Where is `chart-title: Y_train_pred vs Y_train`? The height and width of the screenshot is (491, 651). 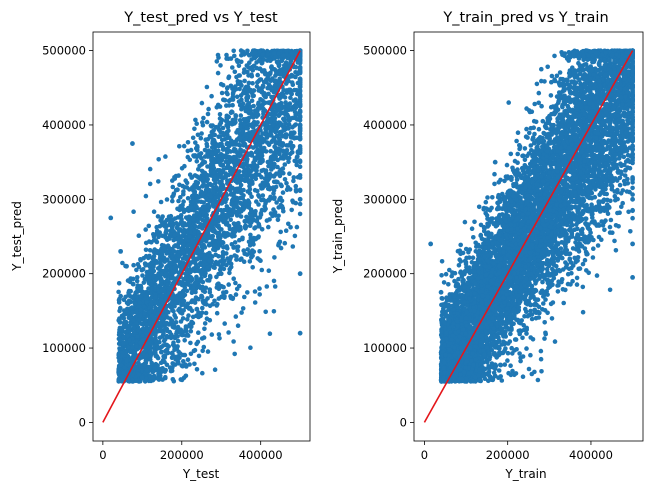
chart-title: Y_train_pred vs Y_train is located at coordinates (525, 18).